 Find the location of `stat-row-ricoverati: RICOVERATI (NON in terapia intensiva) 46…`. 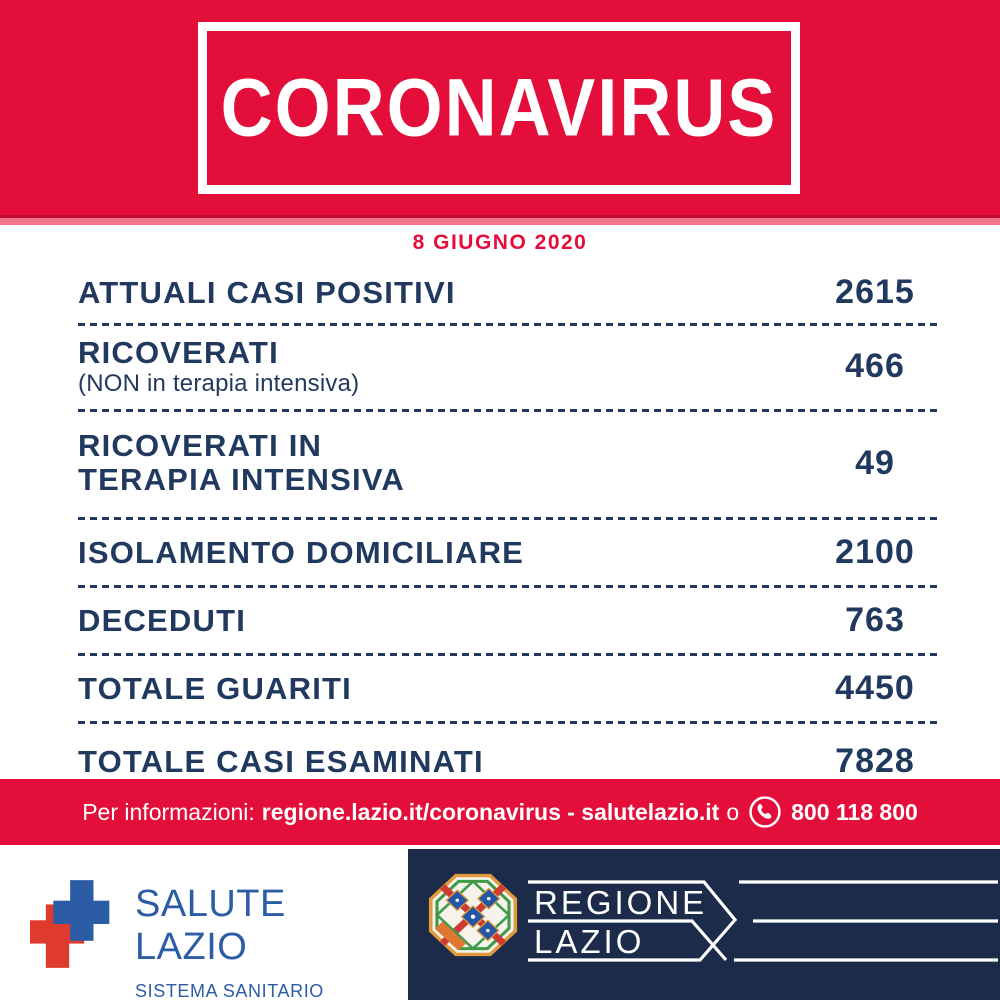

stat-row-ricoverati: RICOVERATI (NON in terapia intensiva) 46… is located at coordinates (509, 367).